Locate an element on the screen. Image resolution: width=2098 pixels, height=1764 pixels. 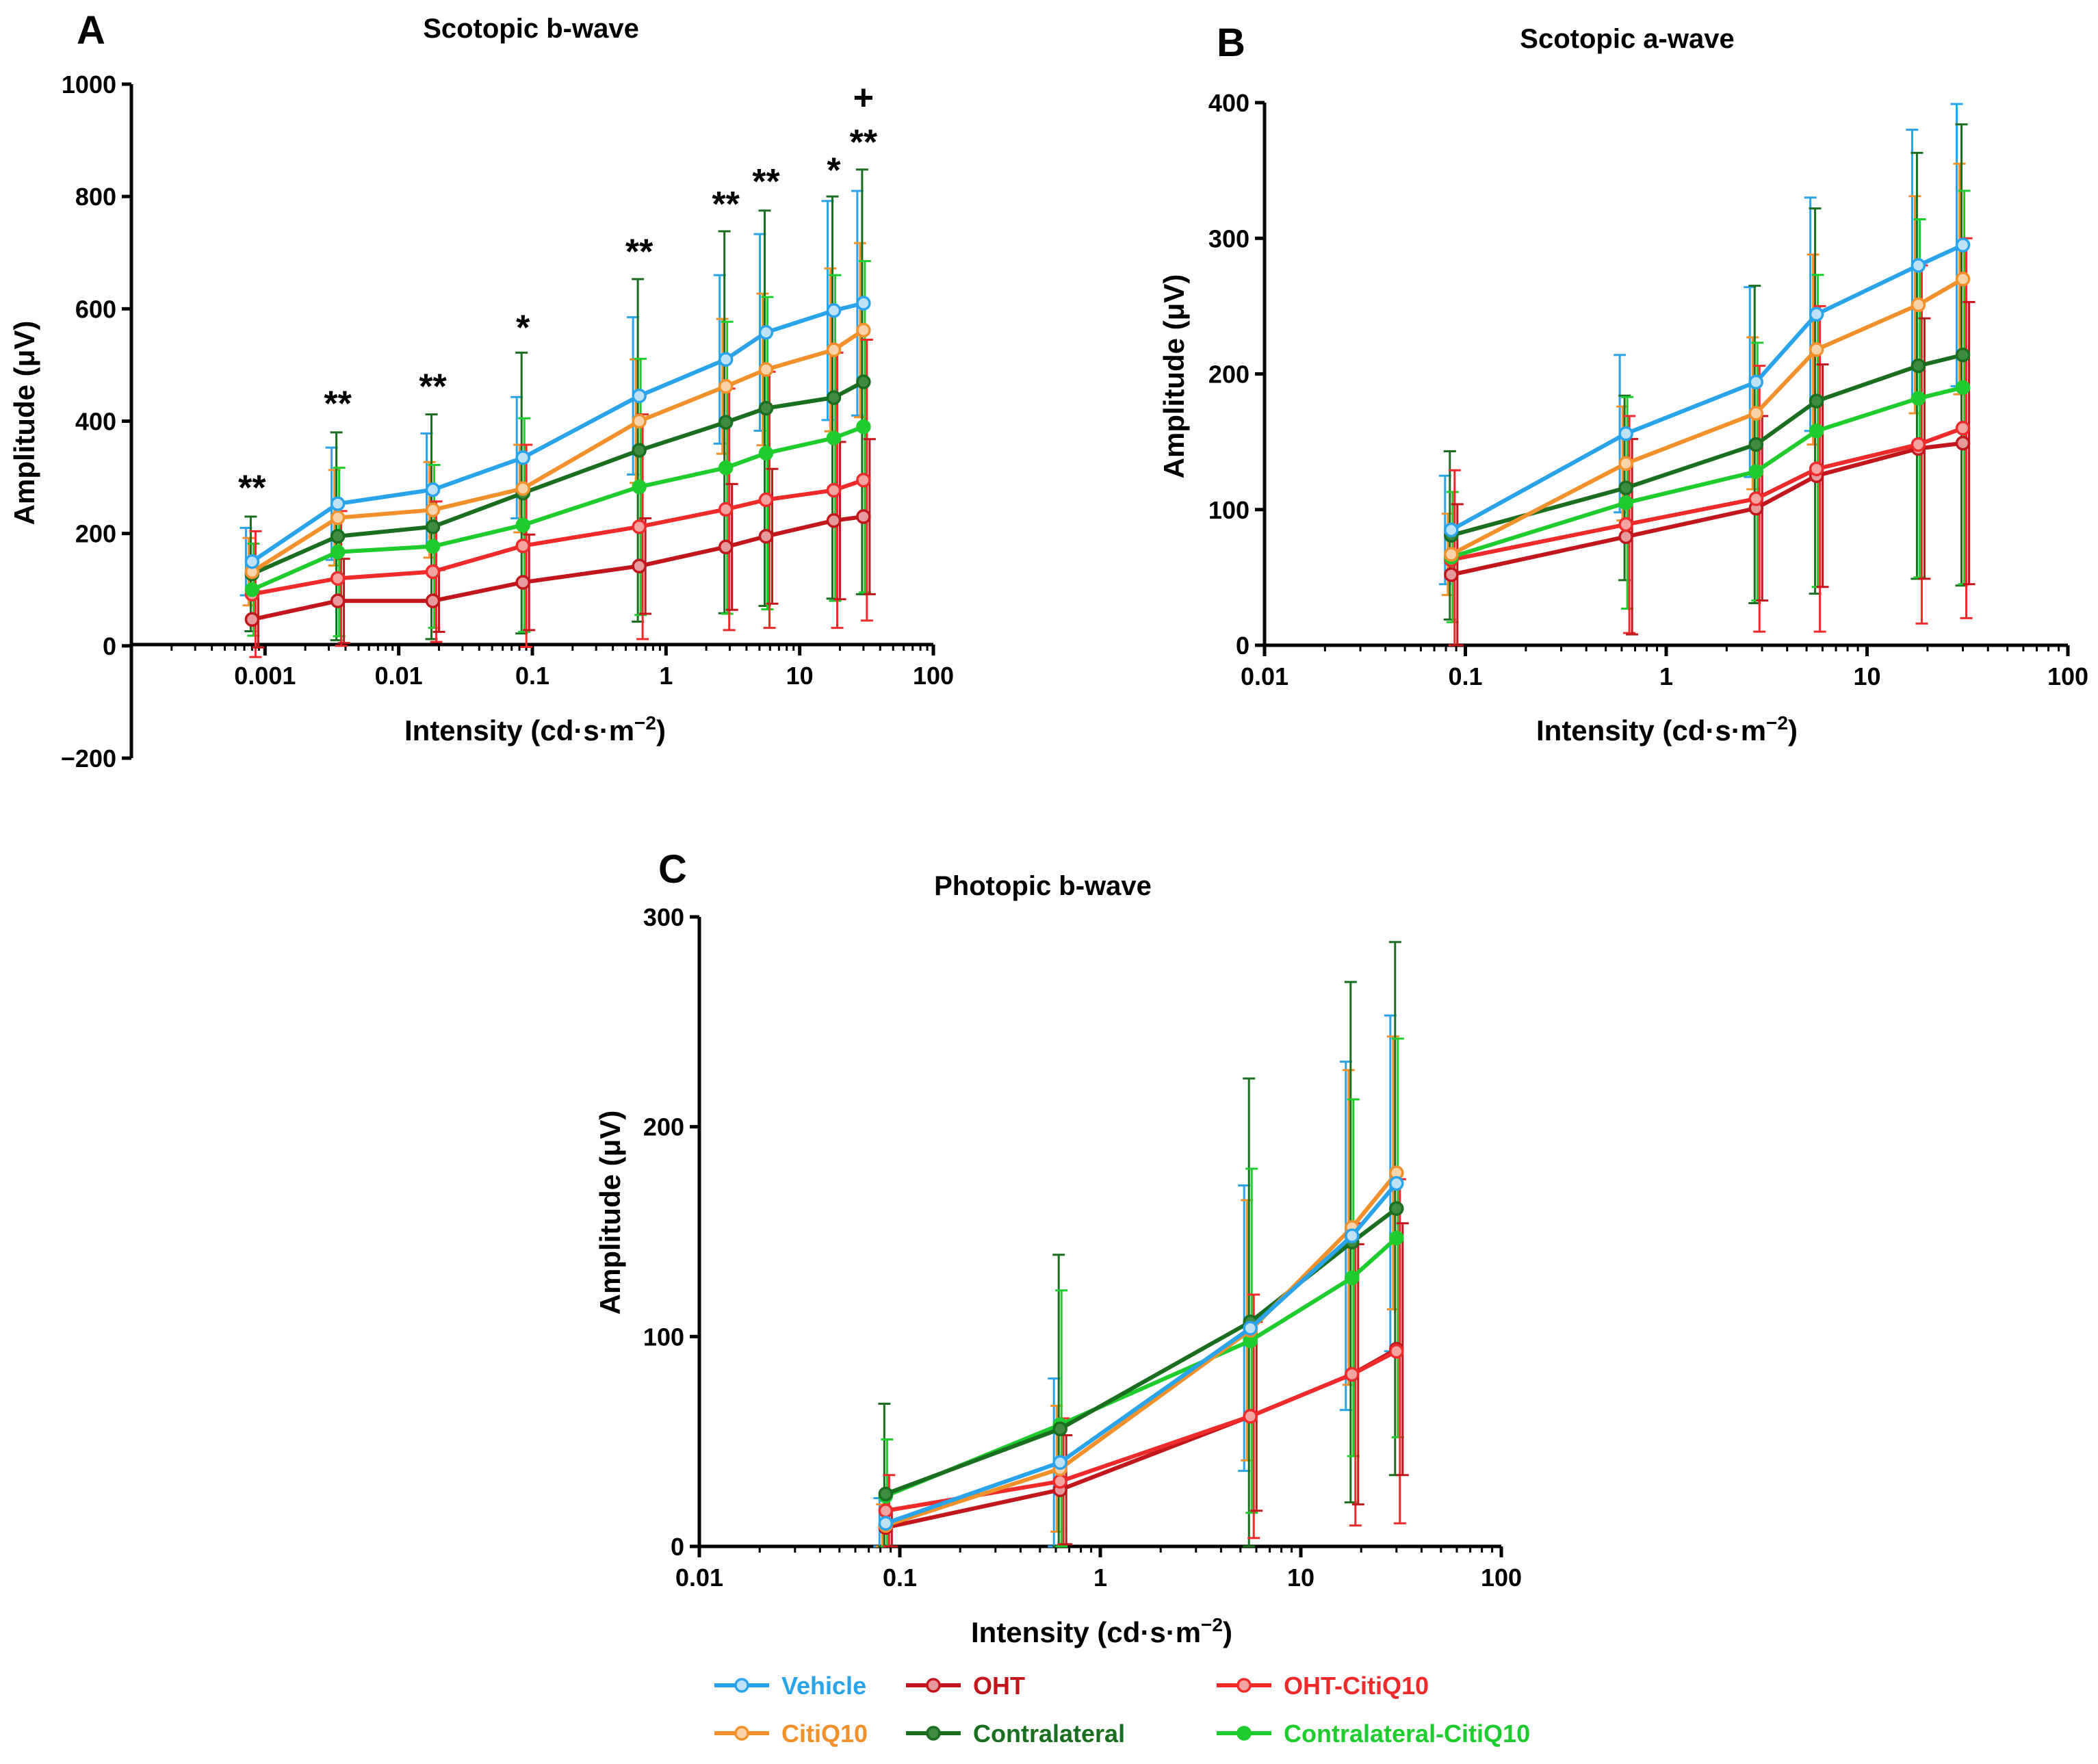
error-bars-oht is located at coordinates (1714, 474).